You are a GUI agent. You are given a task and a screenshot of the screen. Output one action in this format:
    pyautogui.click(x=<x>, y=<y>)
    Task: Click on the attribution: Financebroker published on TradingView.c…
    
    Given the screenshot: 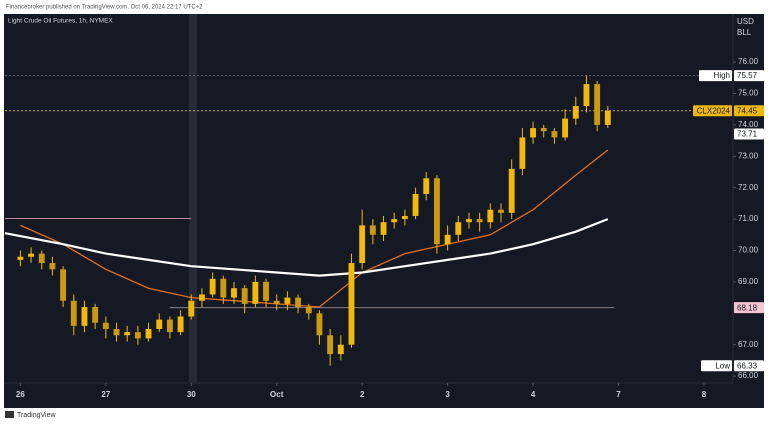 What is the action you would take?
    pyautogui.click(x=104, y=8)
    